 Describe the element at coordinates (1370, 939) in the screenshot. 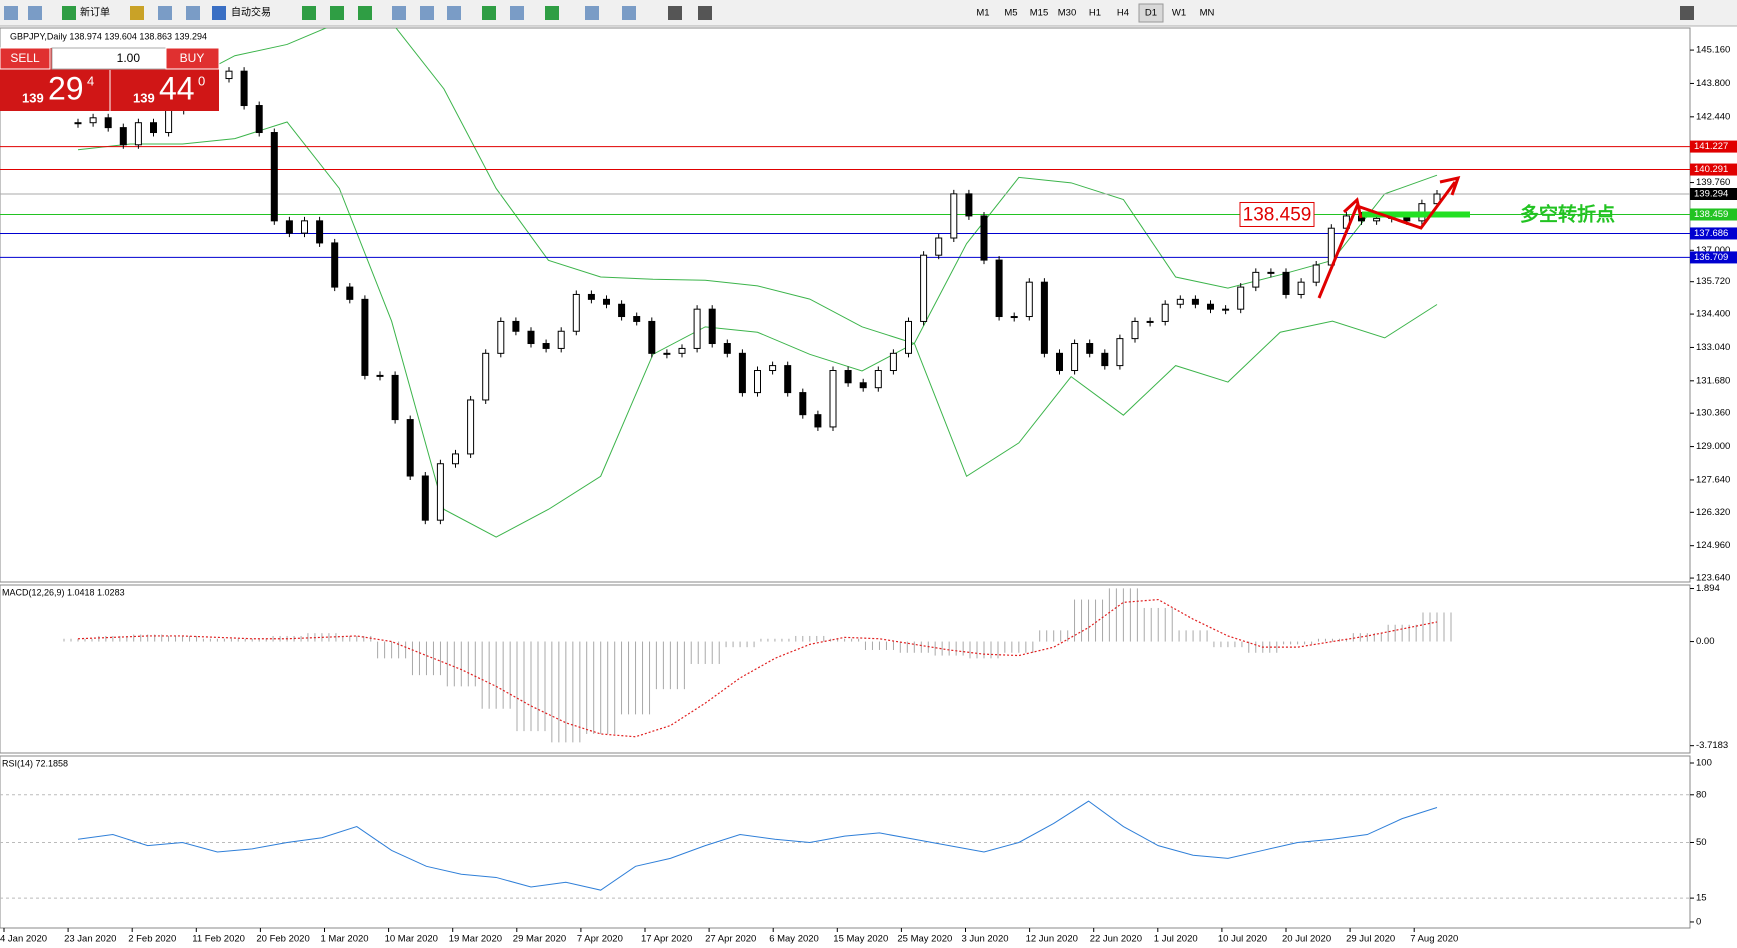

I see `x-tick-label: 29 Jul 2020` at that location.